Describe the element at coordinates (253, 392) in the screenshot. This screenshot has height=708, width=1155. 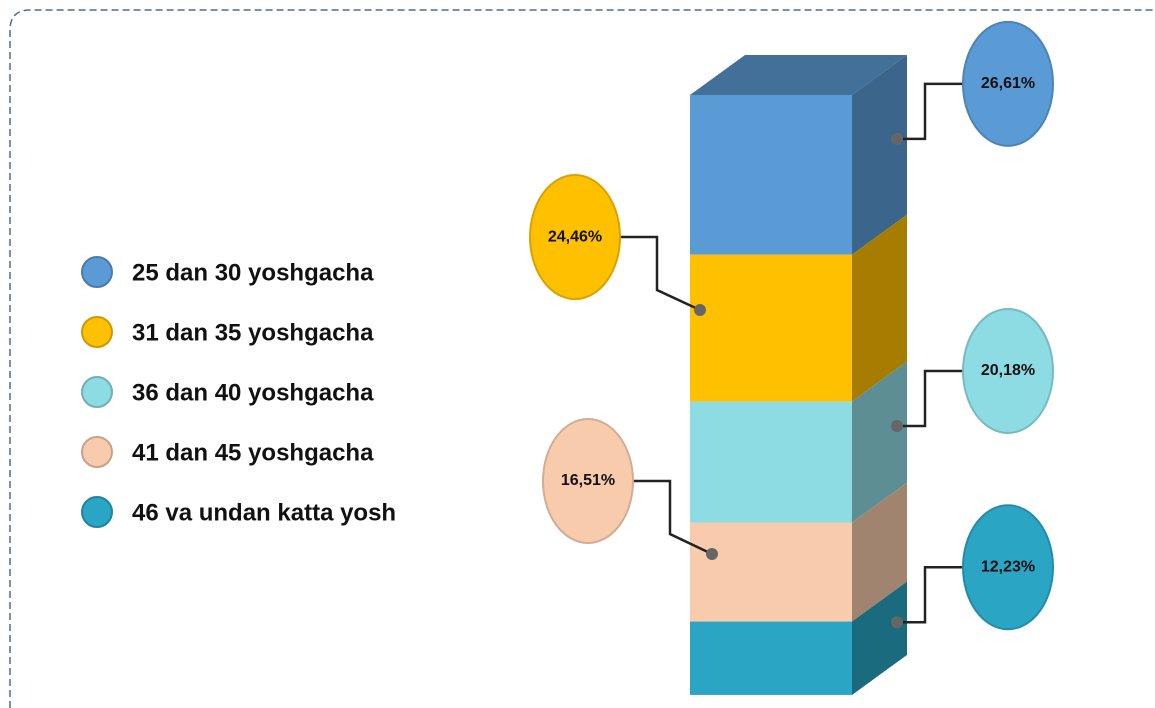
I see `legend-label: 36 dan 40 yoshgacha` at that location.